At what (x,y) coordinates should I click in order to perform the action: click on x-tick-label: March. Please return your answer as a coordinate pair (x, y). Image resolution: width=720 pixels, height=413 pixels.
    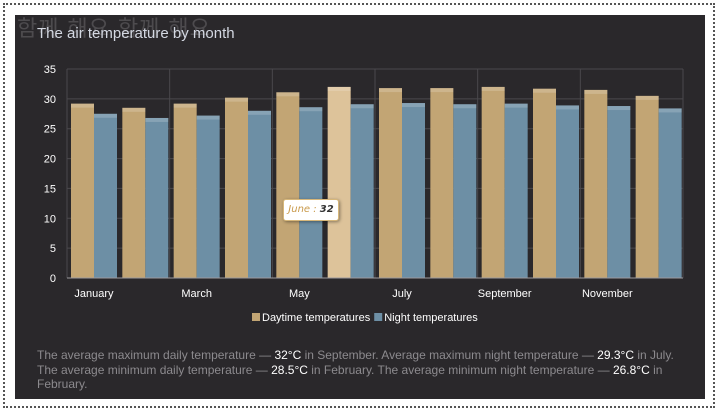
    Looking at the image, I should click on (196, 294).